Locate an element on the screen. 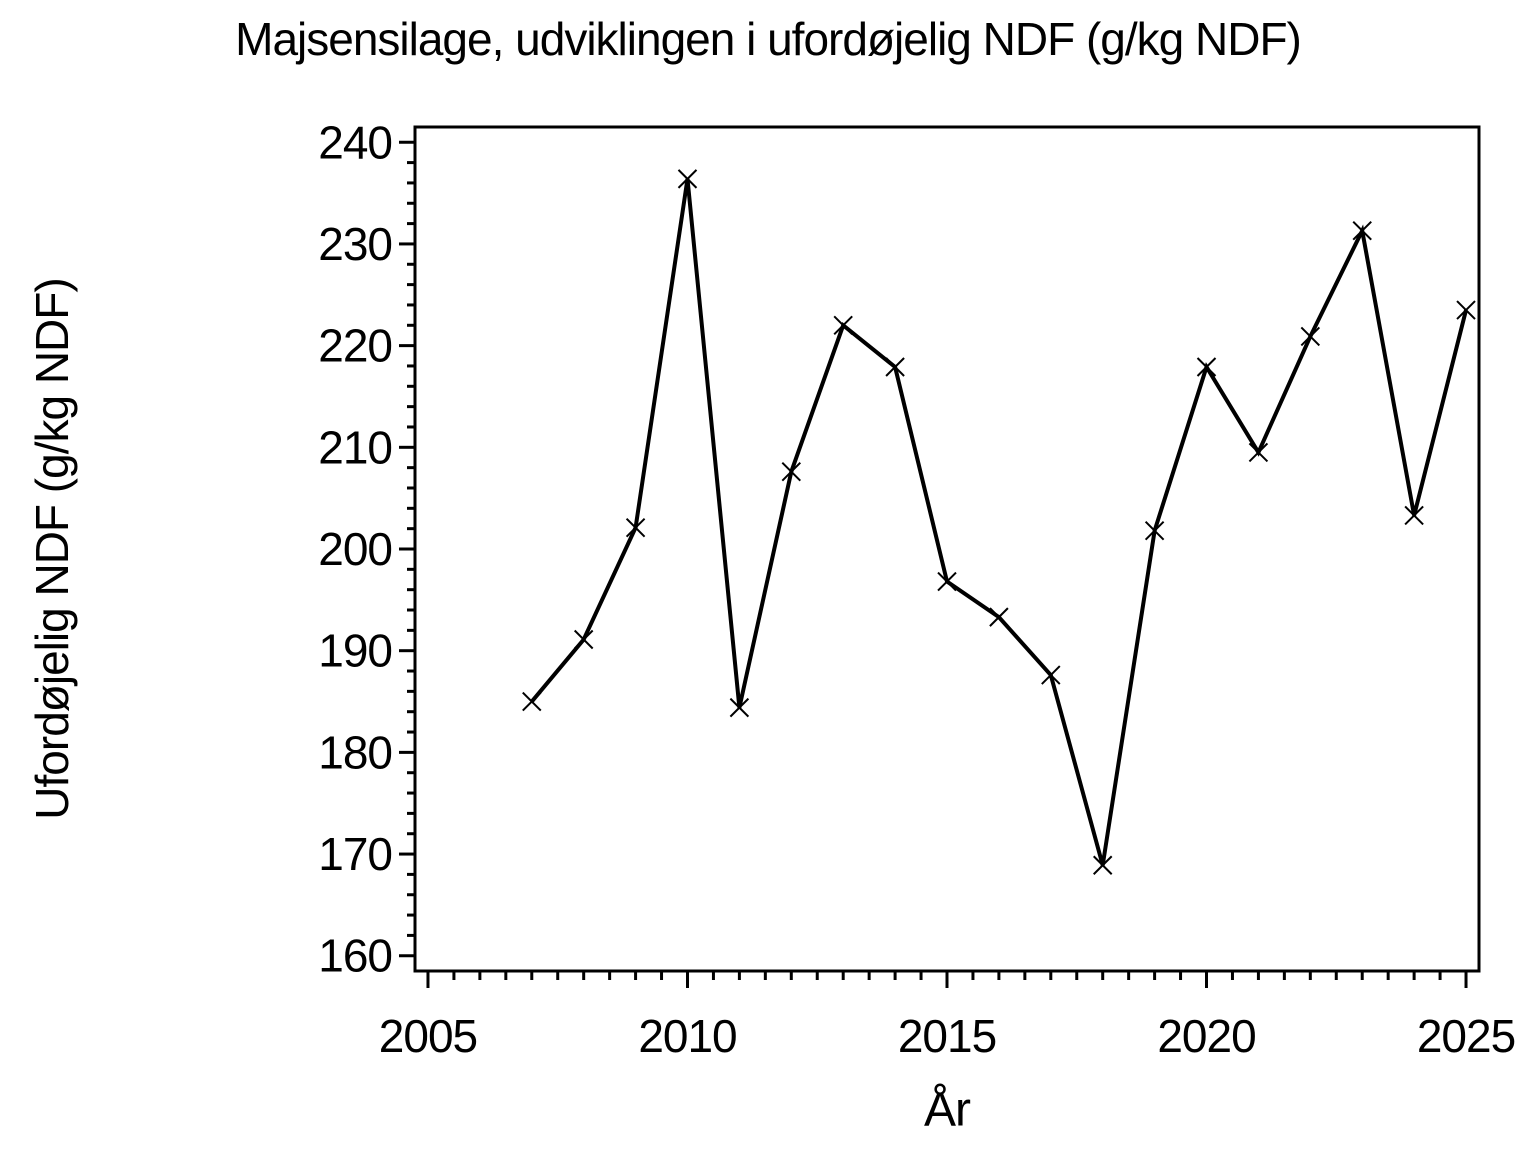  y-tick-label: 160 is located at coordinates (355, 956).